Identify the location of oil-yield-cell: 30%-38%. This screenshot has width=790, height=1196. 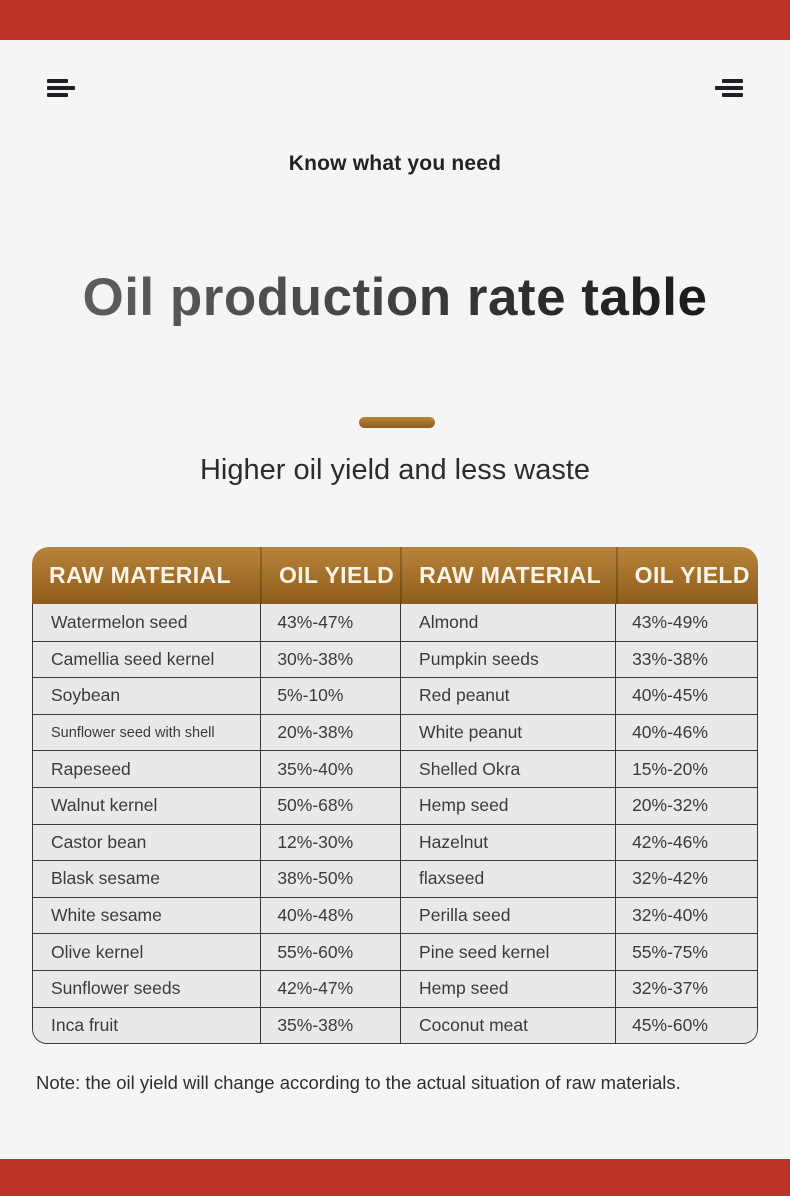
(330, 659).